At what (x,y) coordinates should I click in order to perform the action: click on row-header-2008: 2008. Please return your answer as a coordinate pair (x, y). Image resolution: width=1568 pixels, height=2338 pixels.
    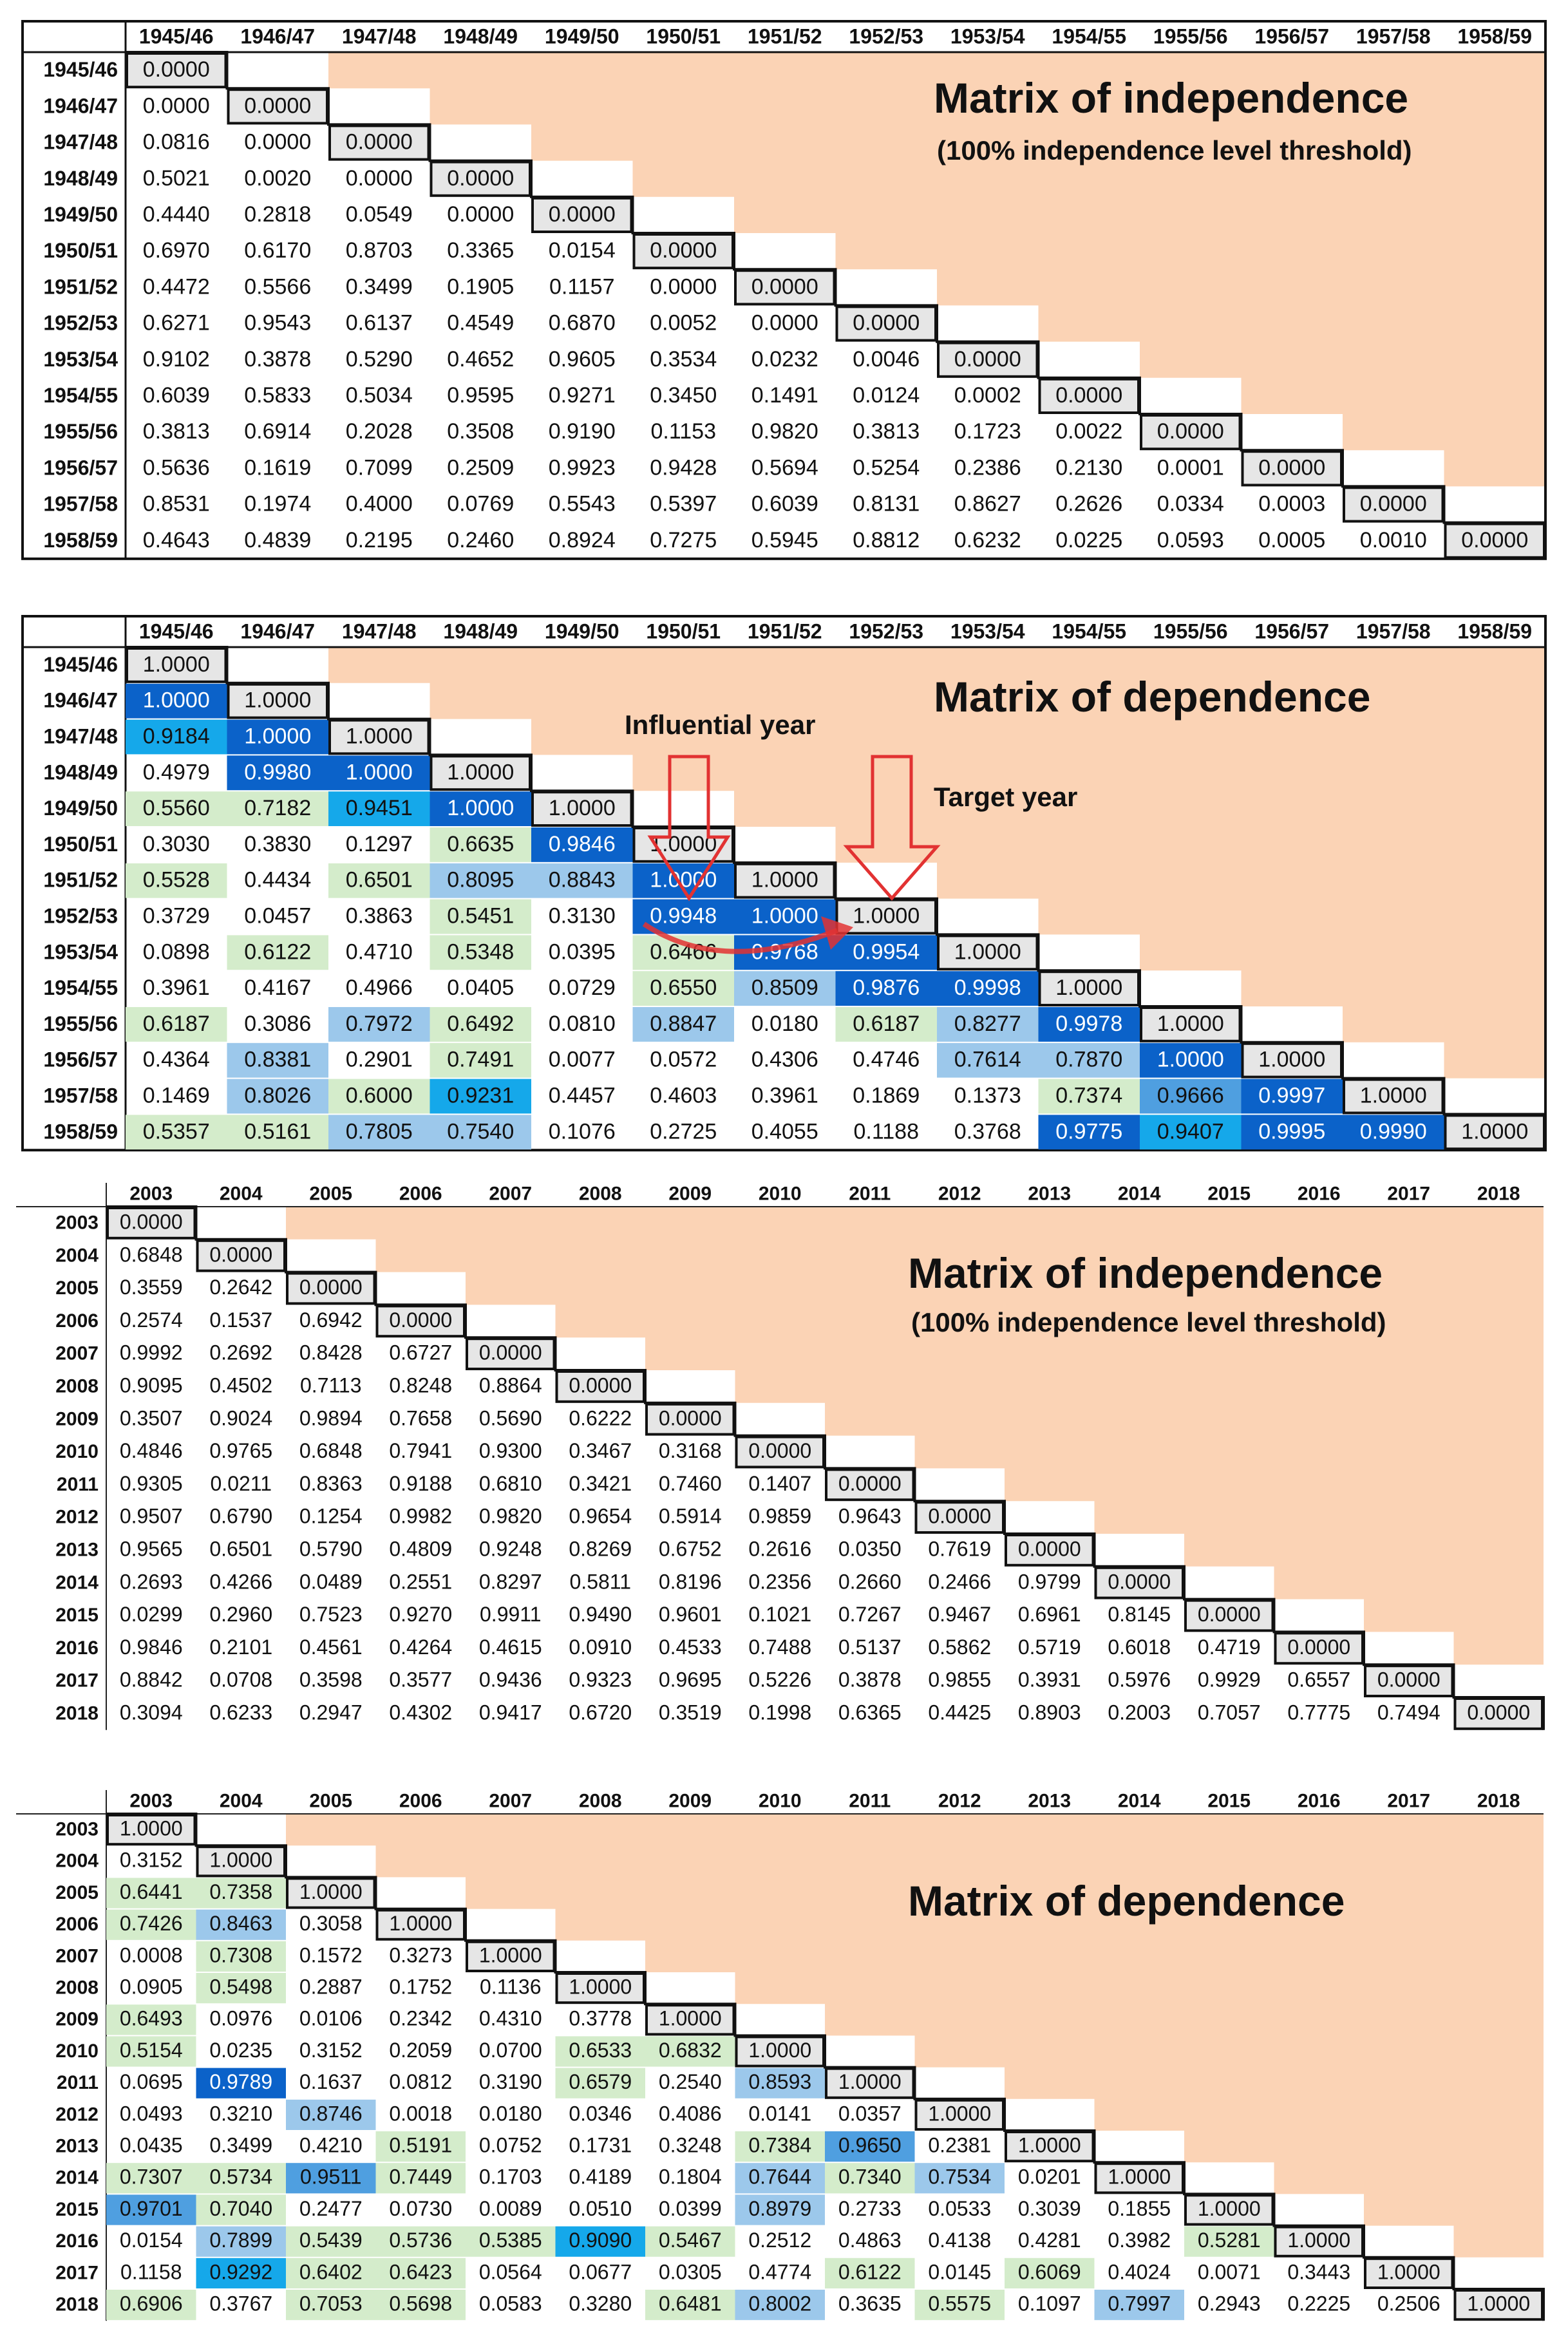
    Looking at the image, I should click on (77, 1386).